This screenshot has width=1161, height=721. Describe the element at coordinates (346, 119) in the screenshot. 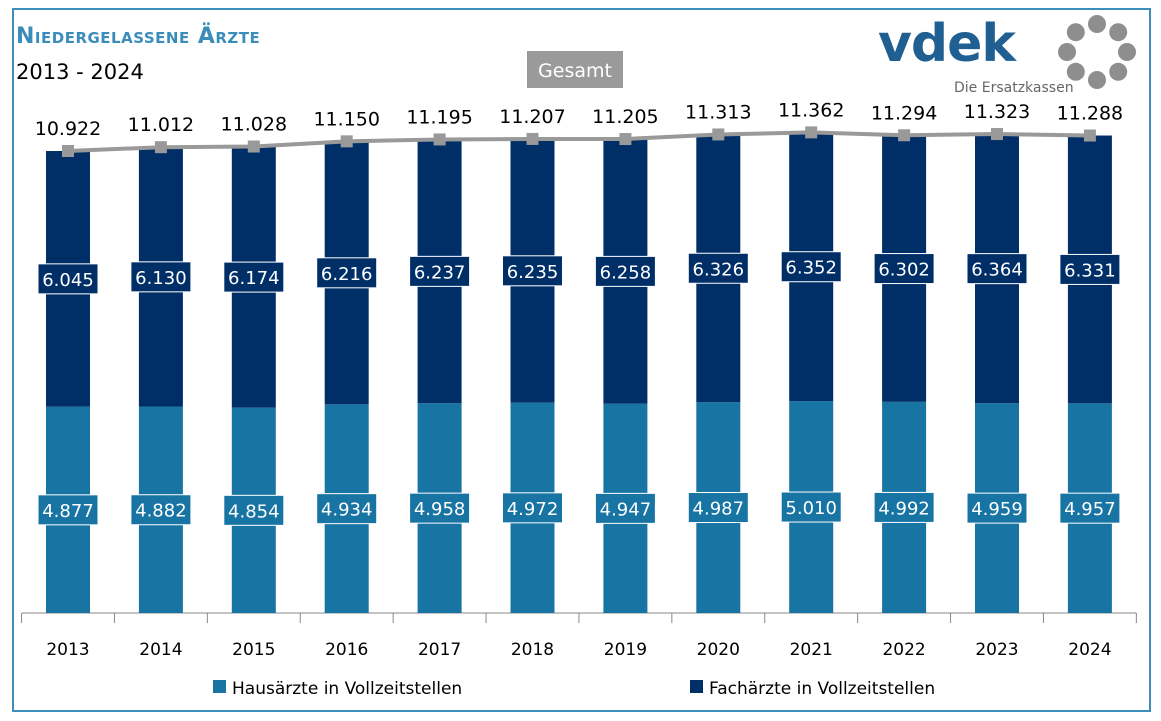

I see `data-label-gesamt: 11.150` at that location.